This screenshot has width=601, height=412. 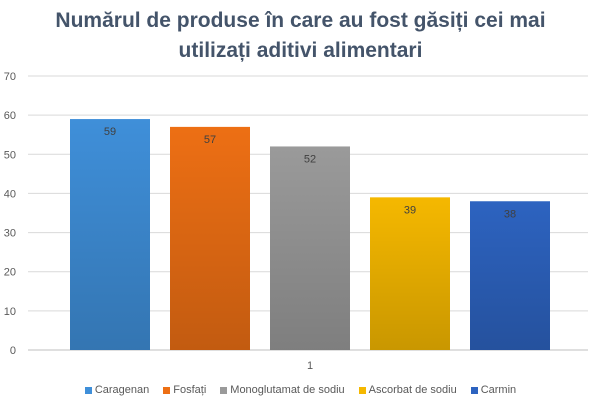 I want to click on data-label: 57, so click(x=210, y=140).